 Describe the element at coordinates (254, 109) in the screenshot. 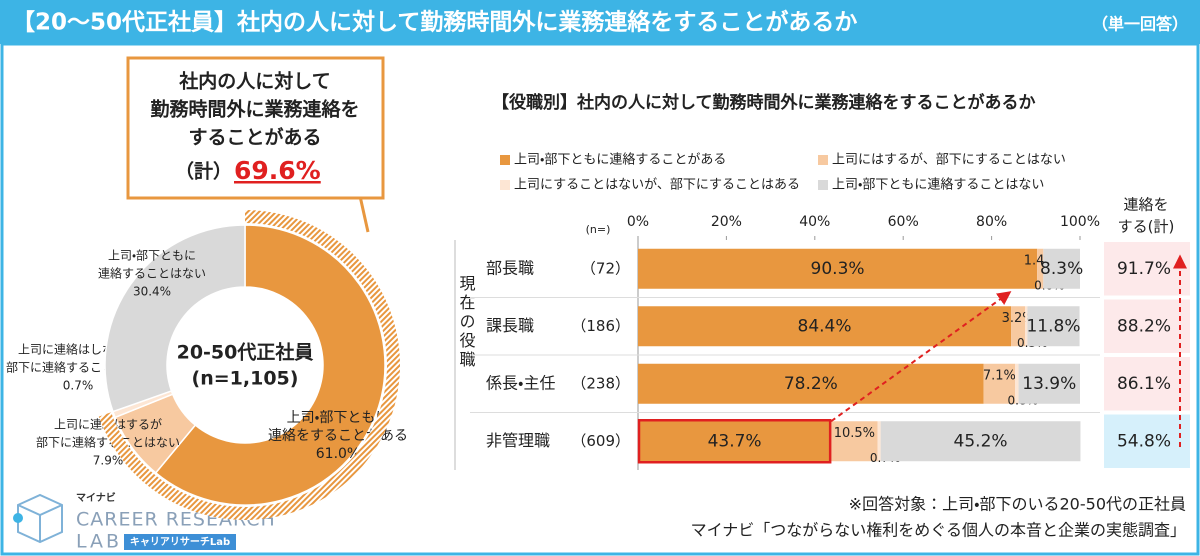

I see `callout-line: 勤務時間外に業務連絡を` at that location.